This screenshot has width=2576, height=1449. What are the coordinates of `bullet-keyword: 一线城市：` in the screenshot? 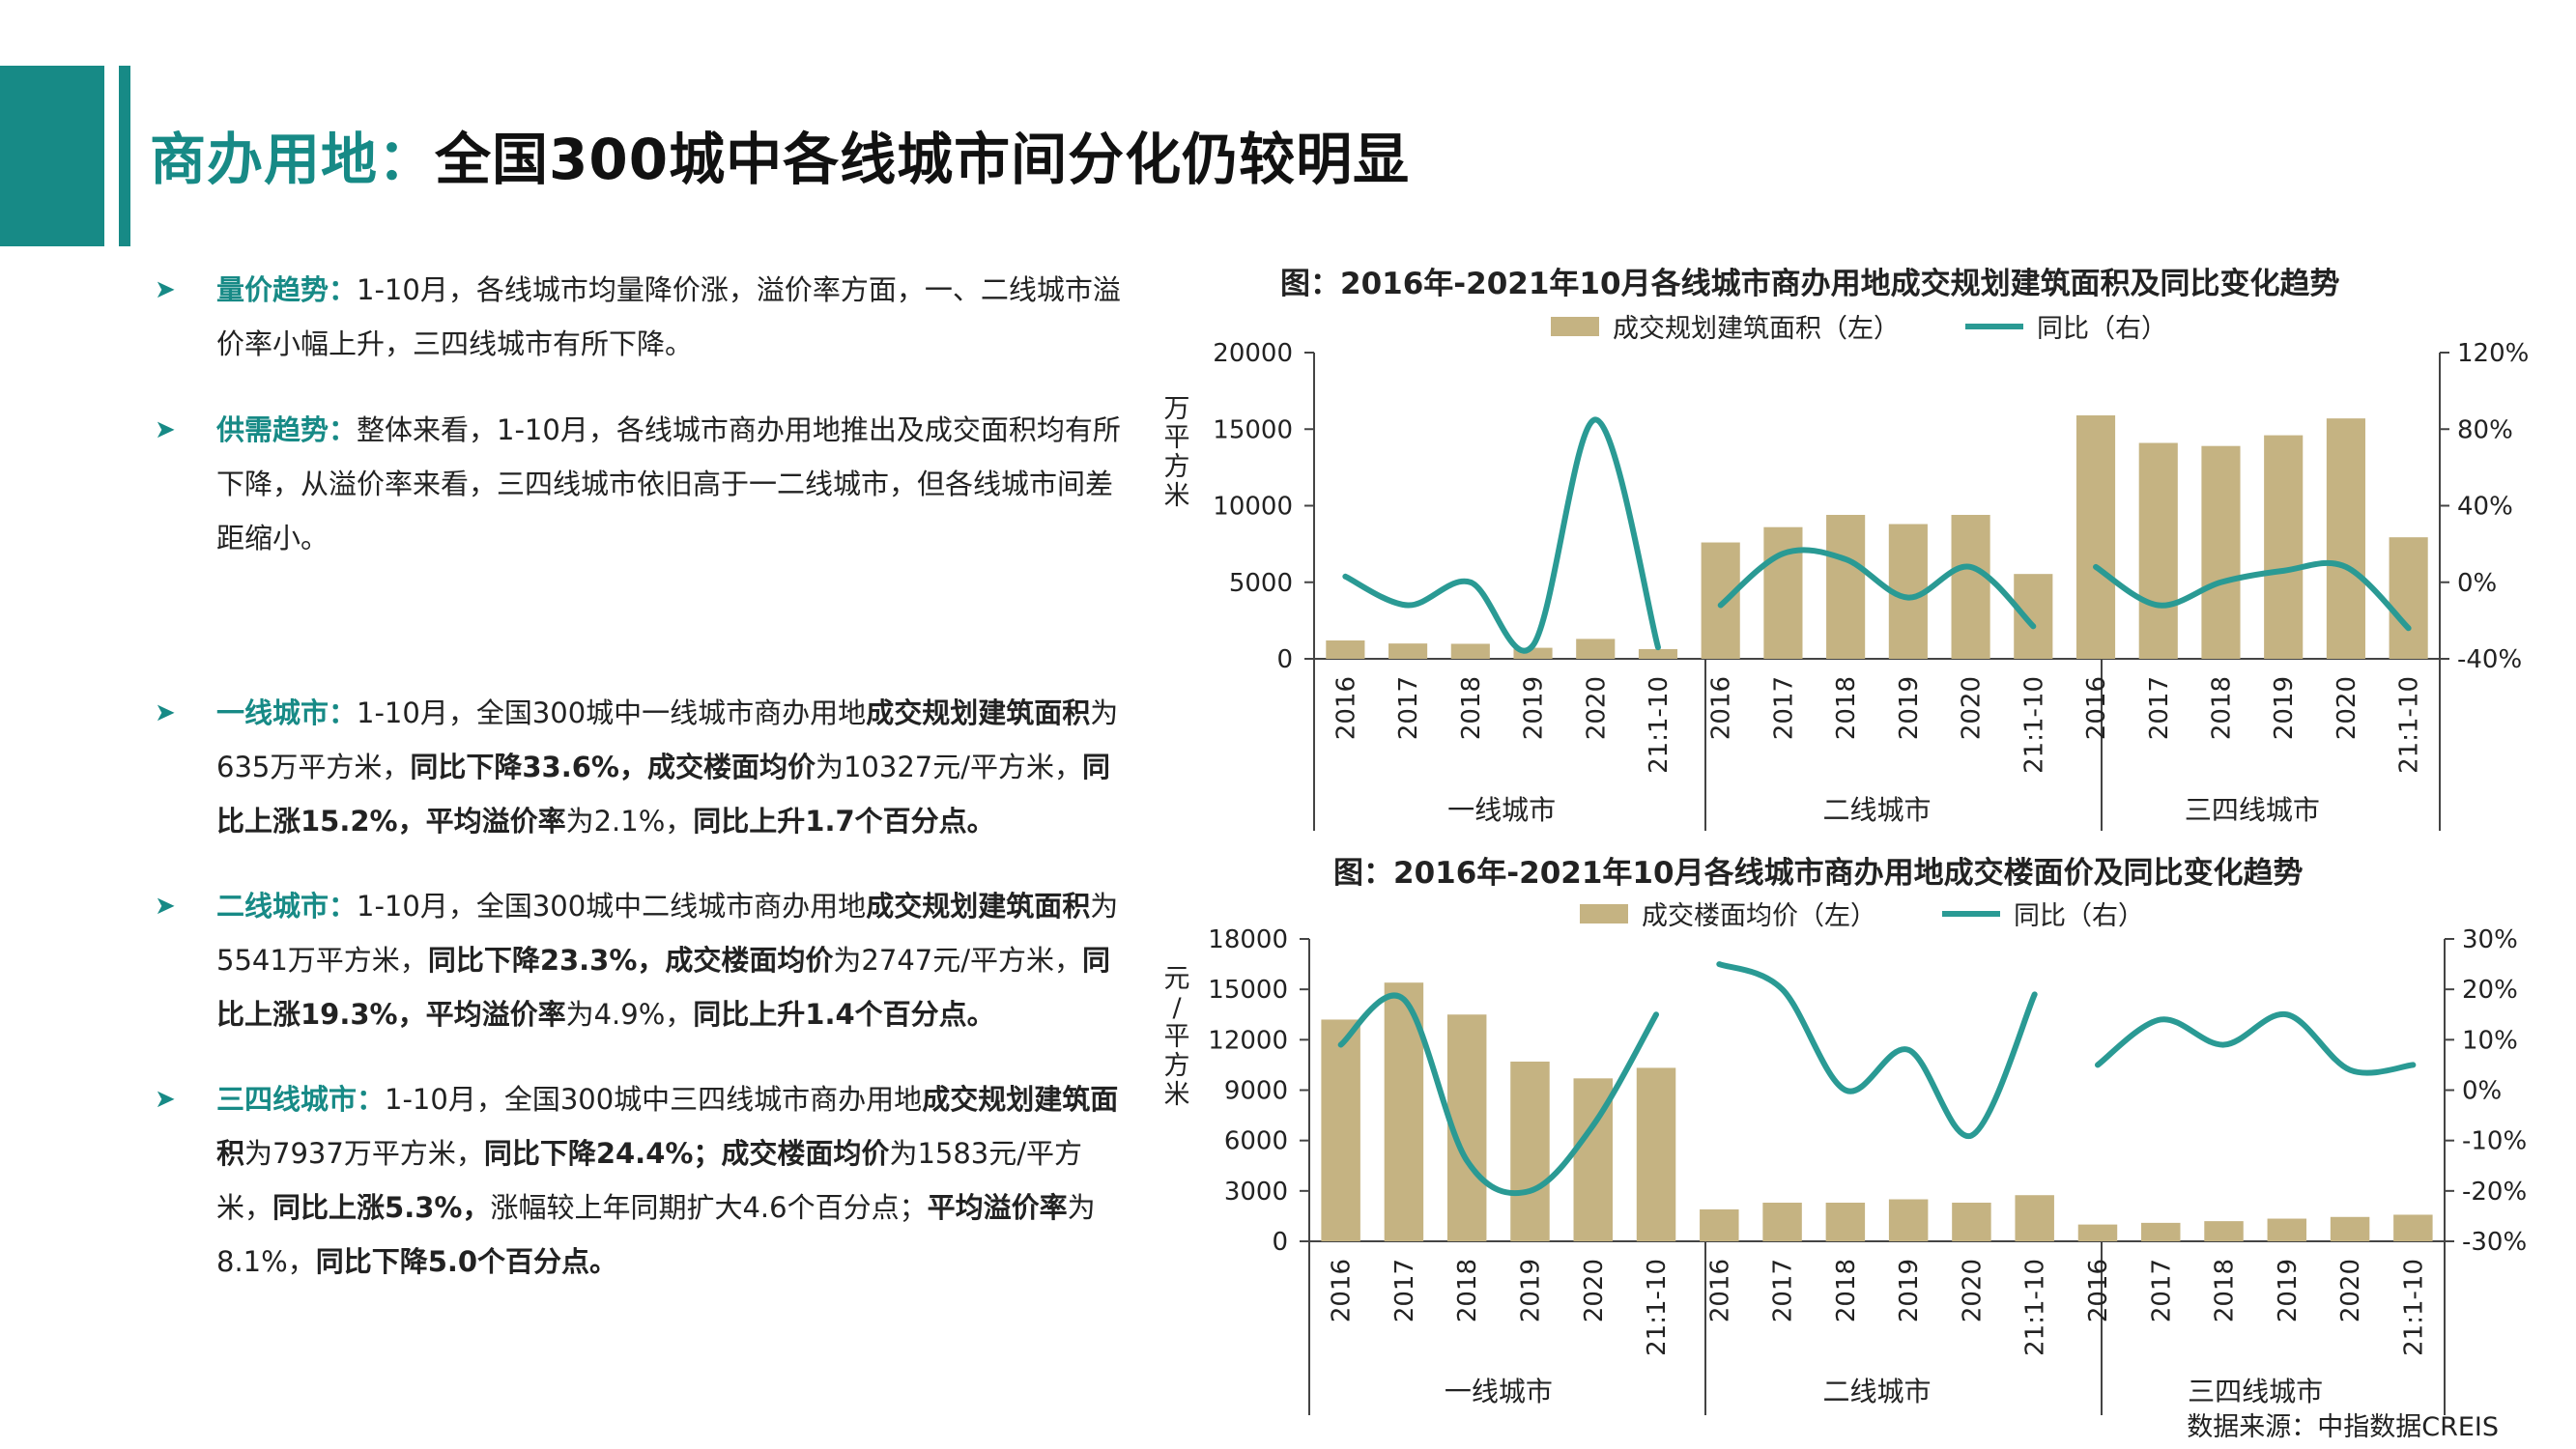 It's located at (287, 712).